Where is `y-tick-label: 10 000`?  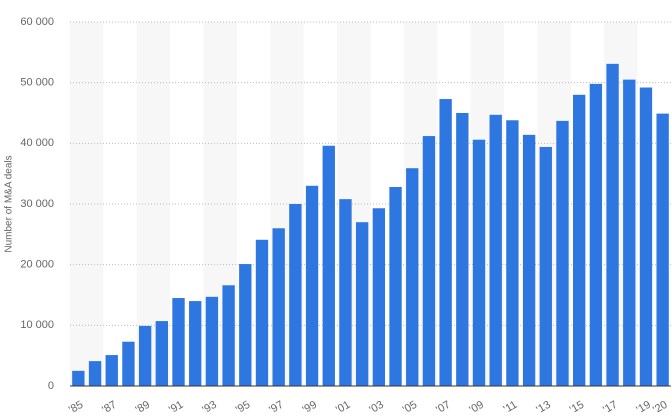
y-tick-label: 10 000 is located at coordinates (37, 325).